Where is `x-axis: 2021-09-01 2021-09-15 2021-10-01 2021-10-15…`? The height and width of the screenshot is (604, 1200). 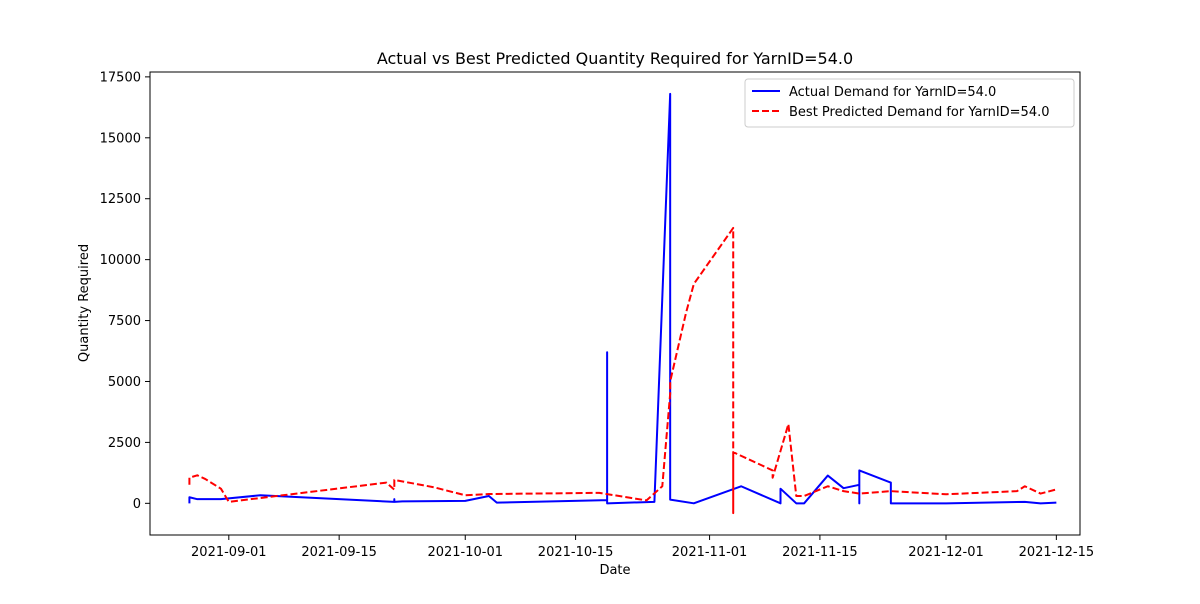 x-axis: 2021-09-01 2021-09-15 2021-10-01 2021-10-15… is located at coordinates (642, 547).